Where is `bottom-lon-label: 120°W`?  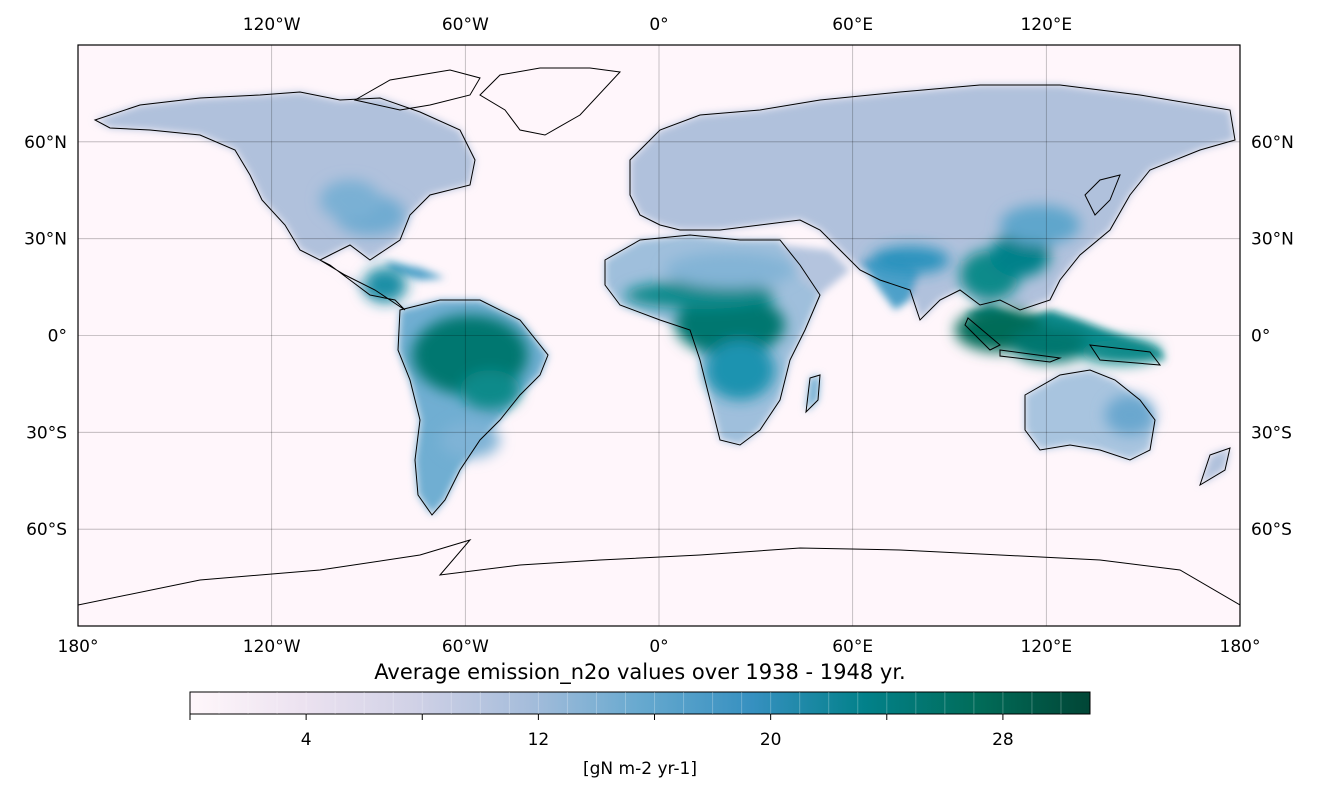
bottom-lon-label: 120°W is located at coordinates (272, 647).